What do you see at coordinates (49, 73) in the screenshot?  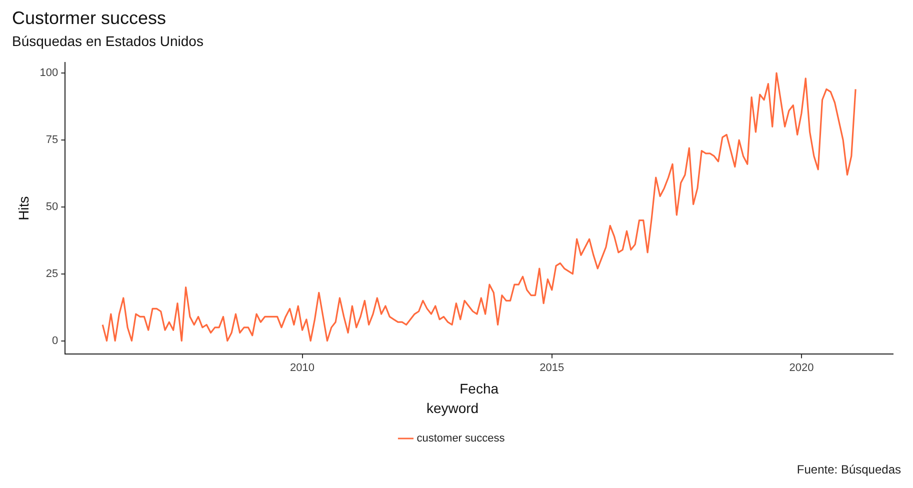 I see `y-tick-label: 100` at bounding box center [49, 73].